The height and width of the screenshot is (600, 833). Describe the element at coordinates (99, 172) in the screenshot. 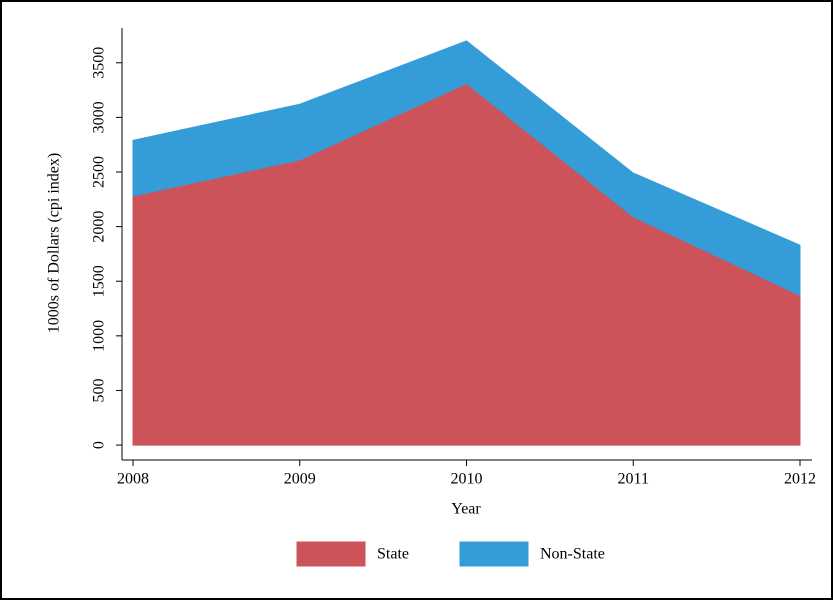

I see `y-tick-label: 2500` at that location.